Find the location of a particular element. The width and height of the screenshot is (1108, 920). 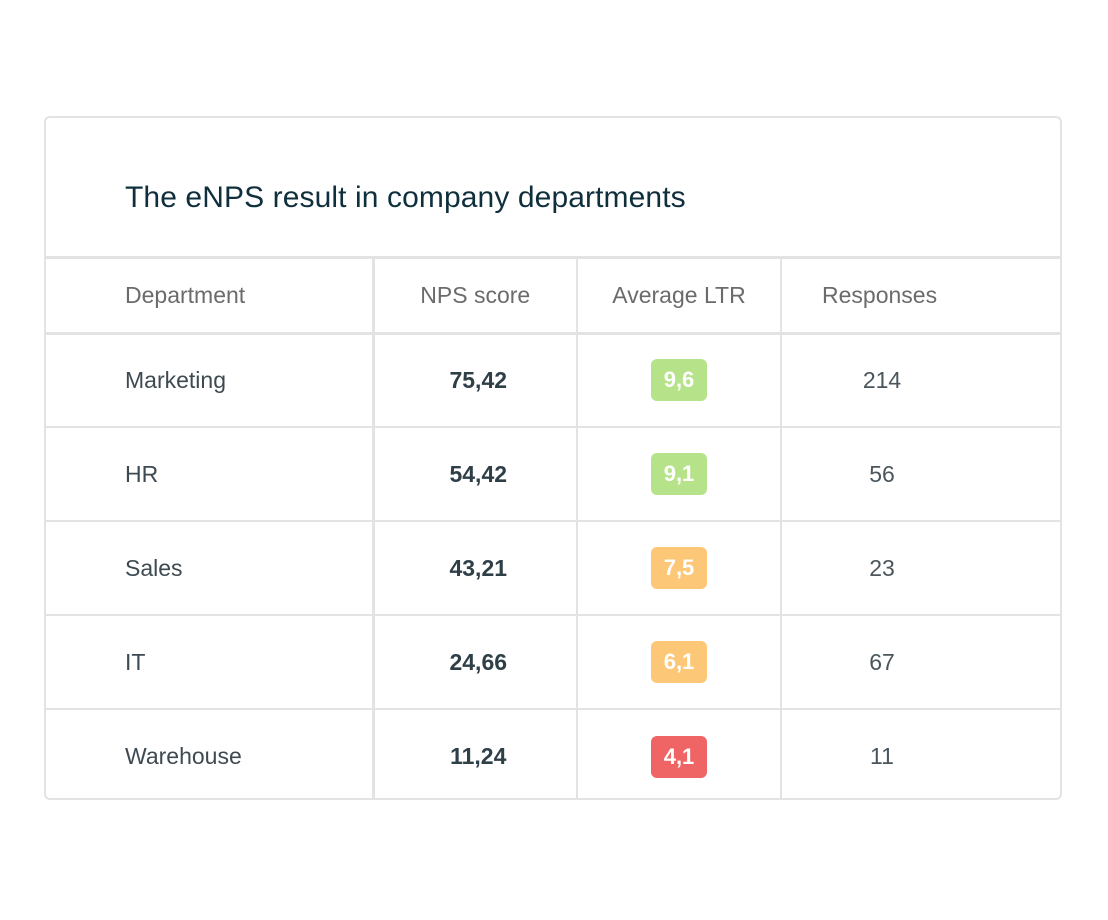

average-ltr-cell: 9,6 is located at coordinates (679, 380).